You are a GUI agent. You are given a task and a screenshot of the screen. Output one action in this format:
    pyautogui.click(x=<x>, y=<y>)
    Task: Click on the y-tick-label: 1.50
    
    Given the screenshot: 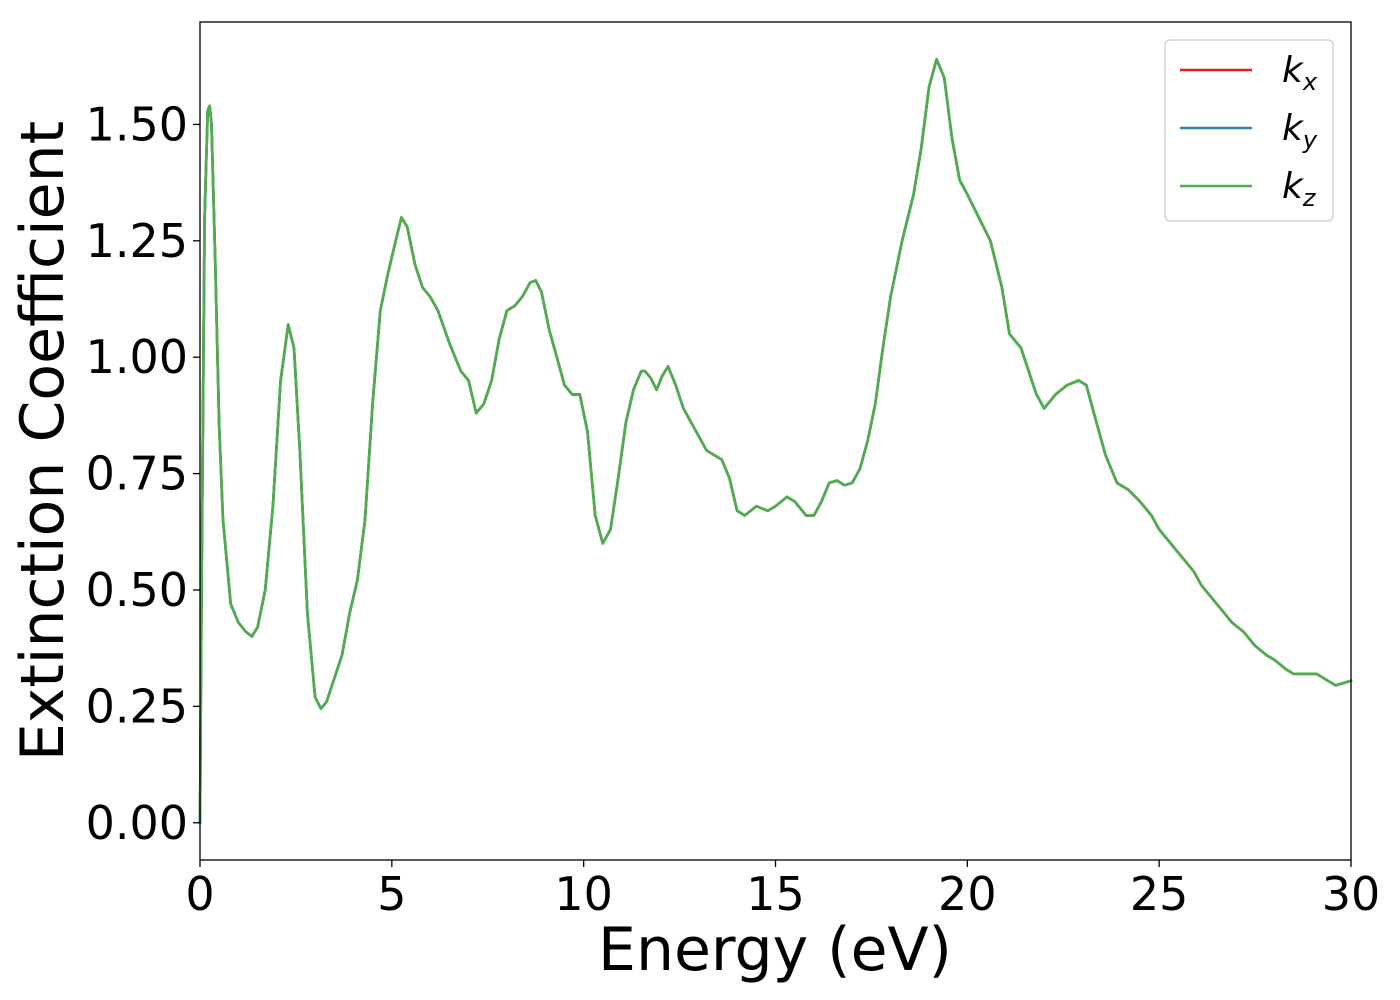 What is the action you would take?
    pyautogui.click(x=137, y=124)
    